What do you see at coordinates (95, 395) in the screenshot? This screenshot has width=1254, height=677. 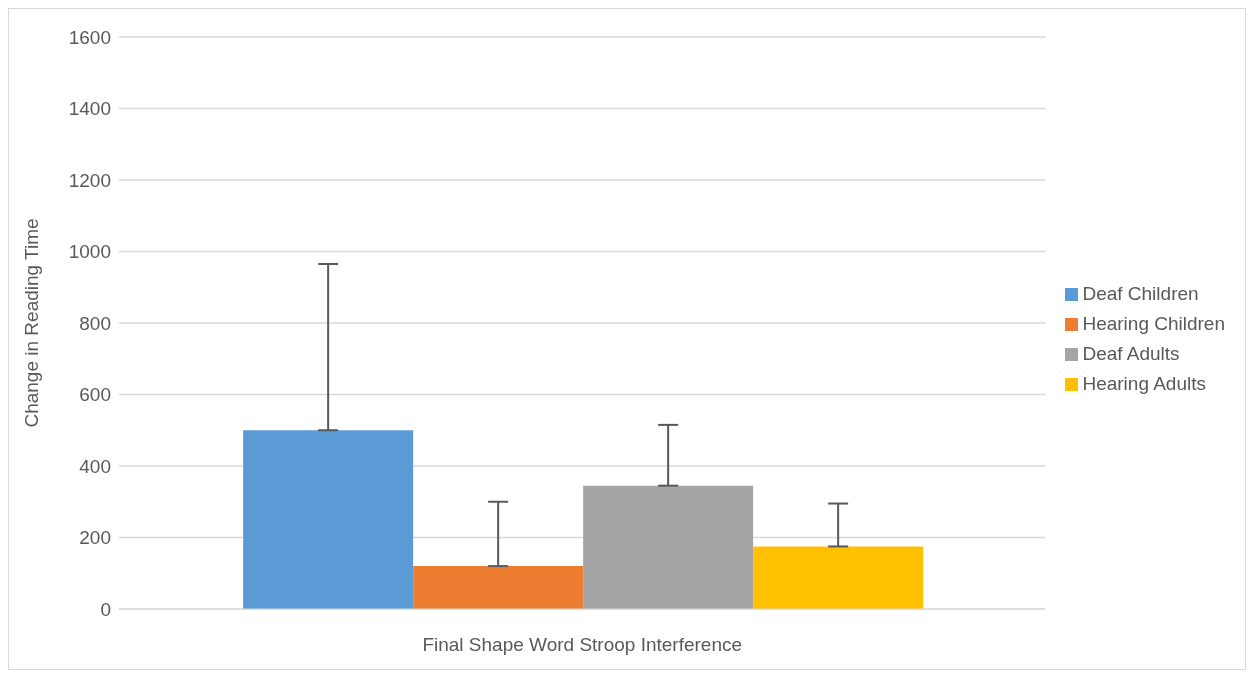 I see `y-tick-label: 600` at bounding box center [95, 395].